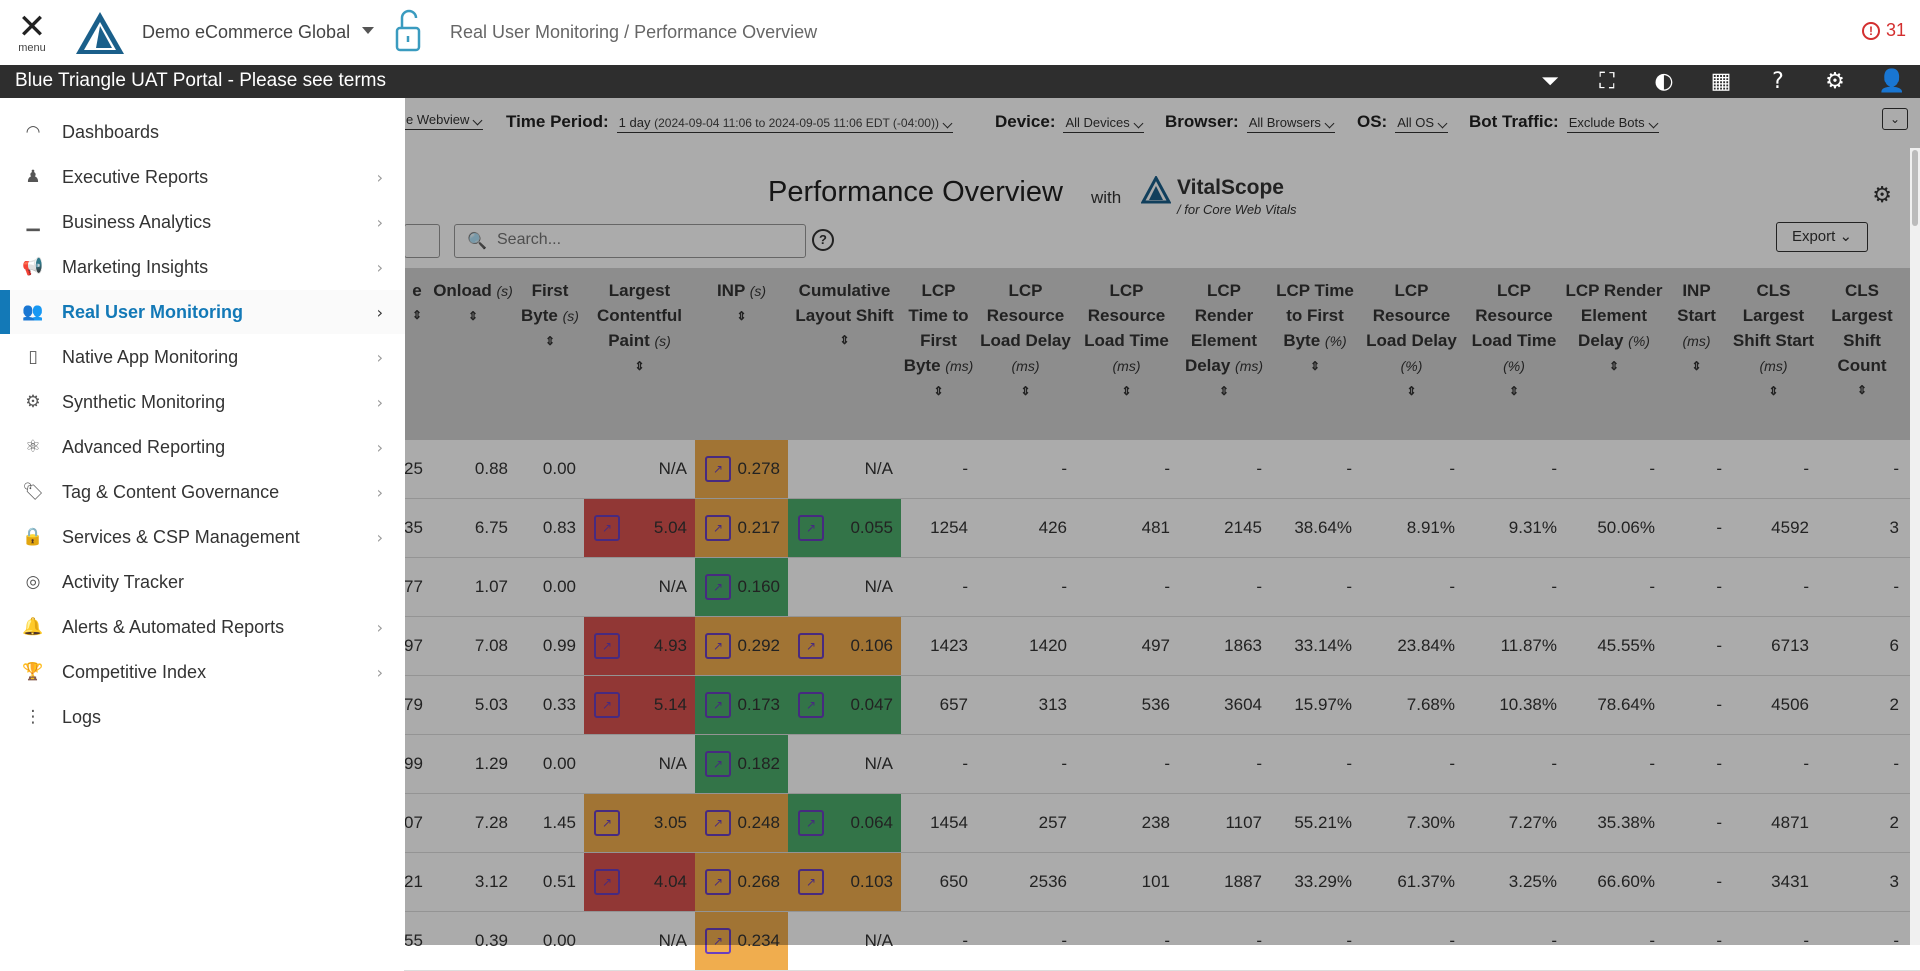  I want to click on device-filter: Device: All Devices, so click(1069, 122).